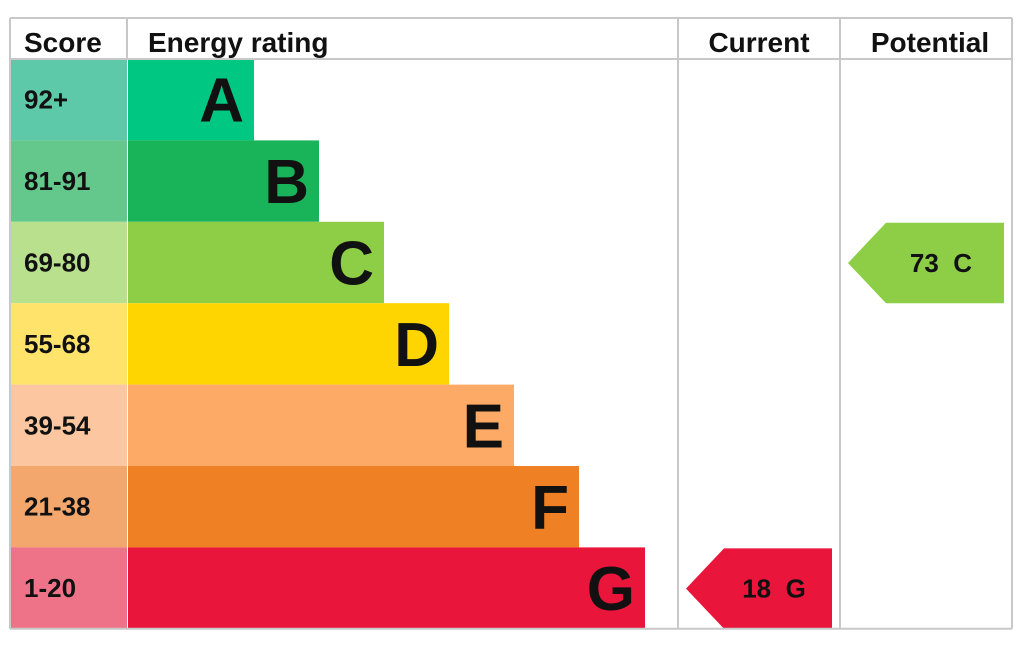 Image resolution: width=1024 pixels, height=651 pixels. What do you see at coordinates (288, 344) in the screenshot?
I see `band-bar-d` at bounding box center [288, 344].